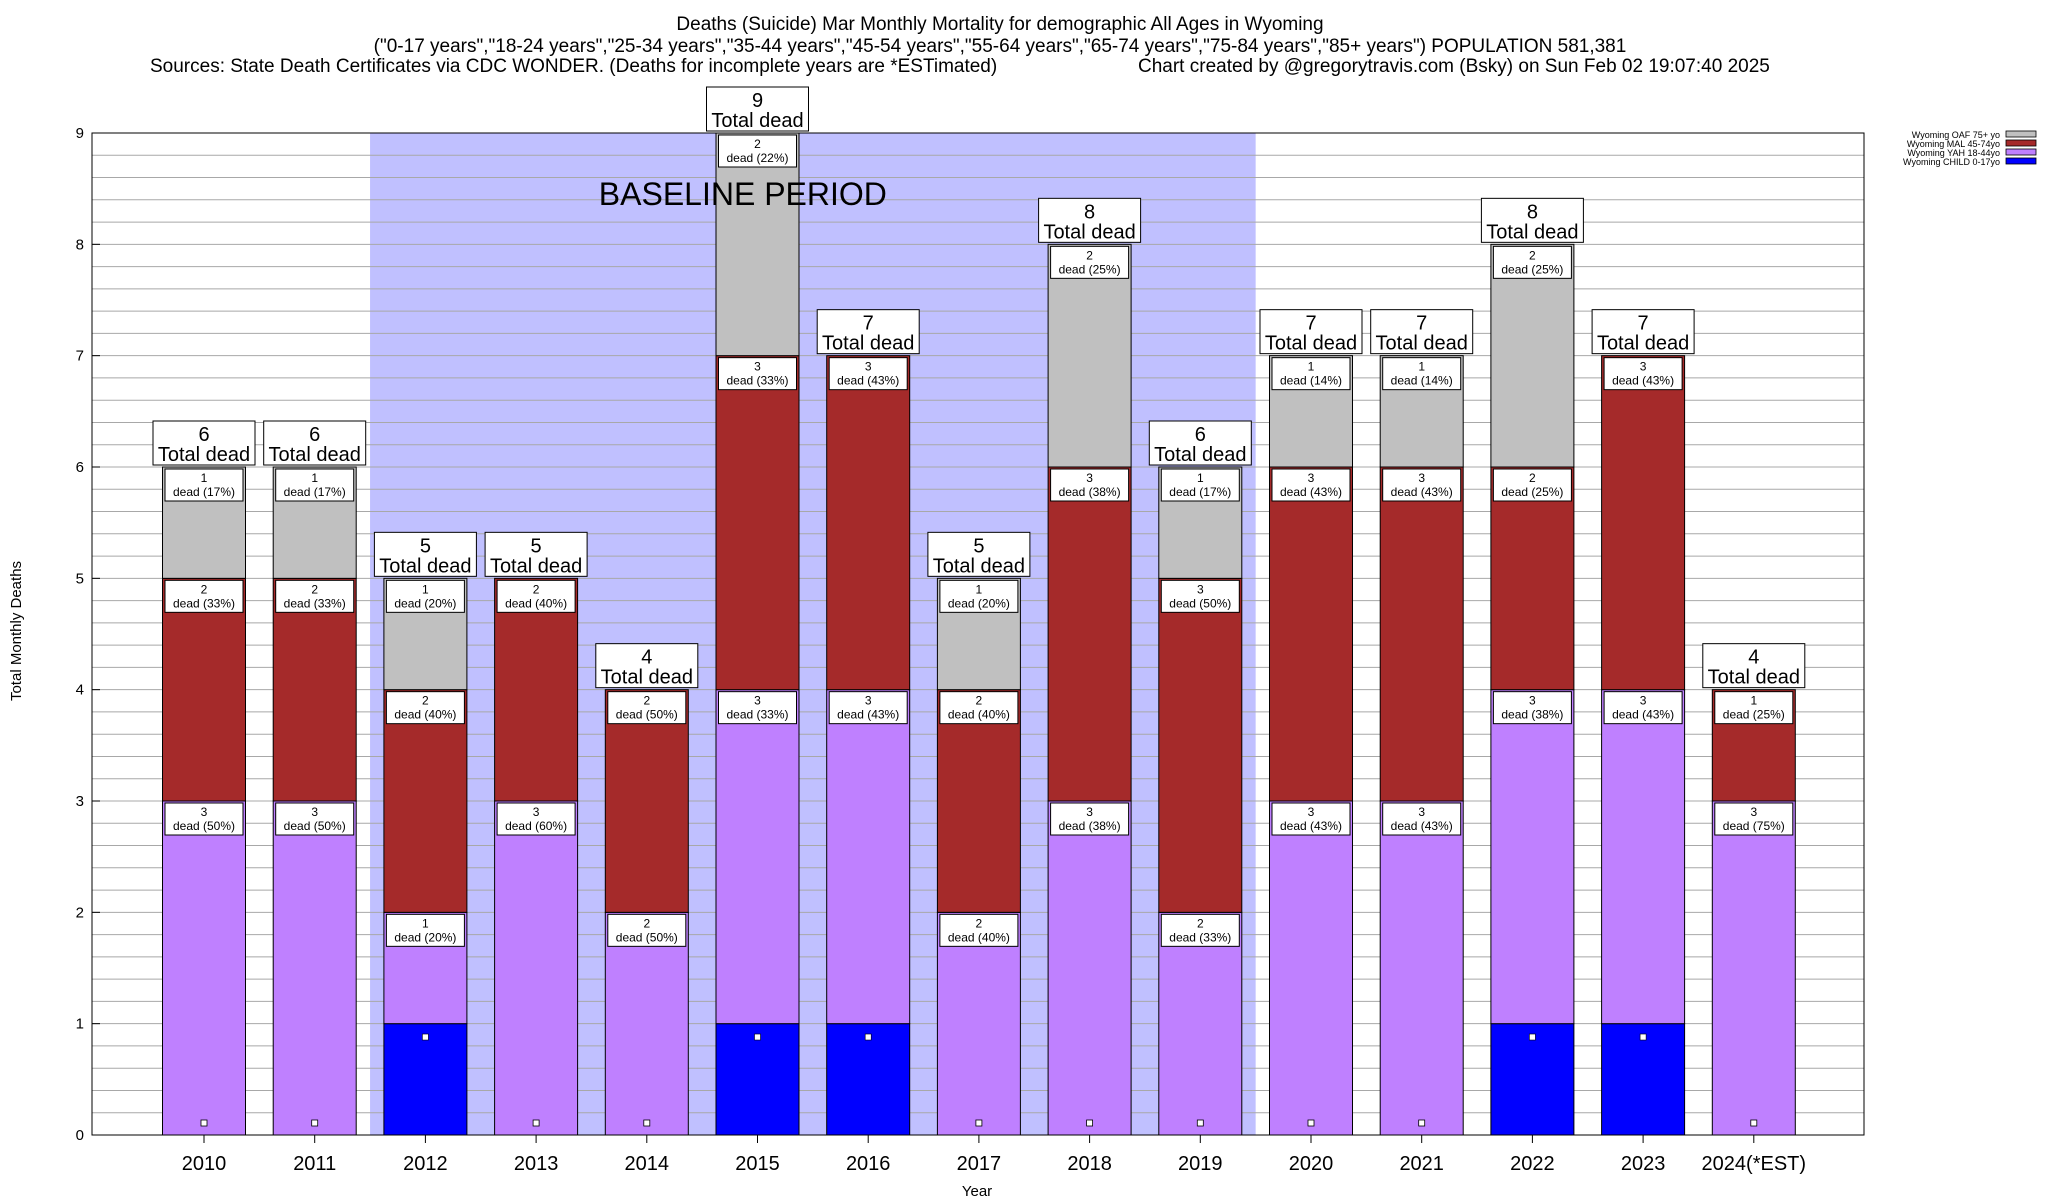 The width and height of the screenshot is (2048, 1200). I want to click on x-axis-label: Year, so click(977, 1191).